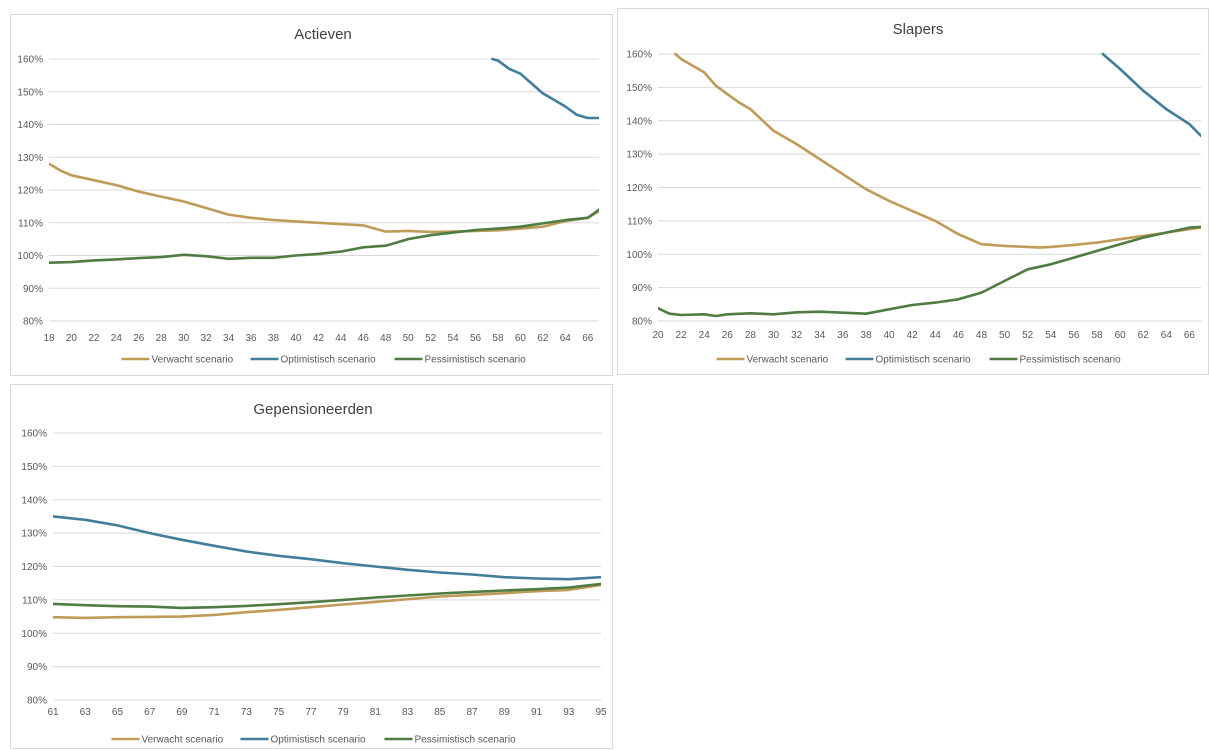 The image size is (1209, 750). Describe the element at coordinates (866, 335) in the screenshot. I see `x-tick-label: 38` at that location.